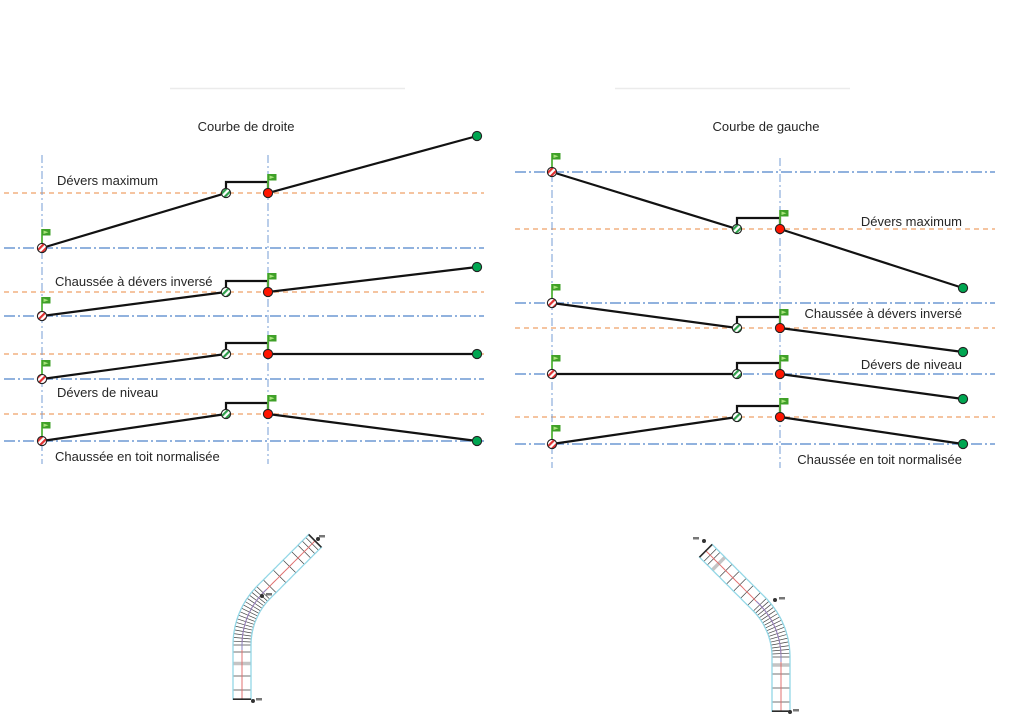  What do you see at coordinates (108, 392) in the screenshot?
I see `left-row-label-devers-de-niveau: Dévers de niveau` at bounding box center [108, 392].